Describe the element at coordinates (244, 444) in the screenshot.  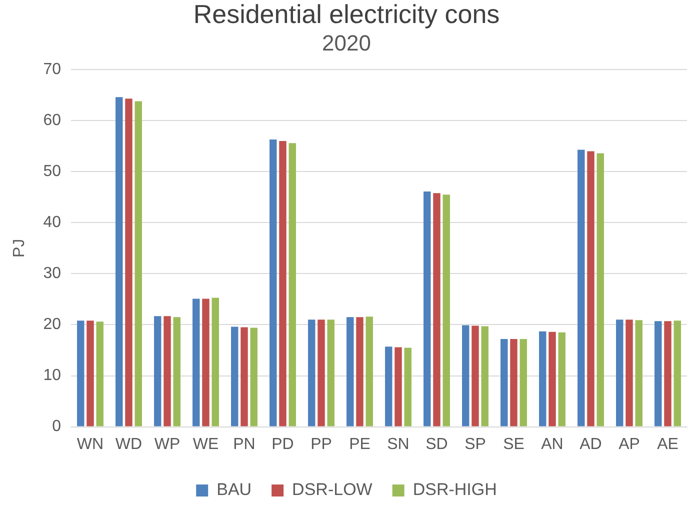
I see `x-tick-label: PN` at that location.